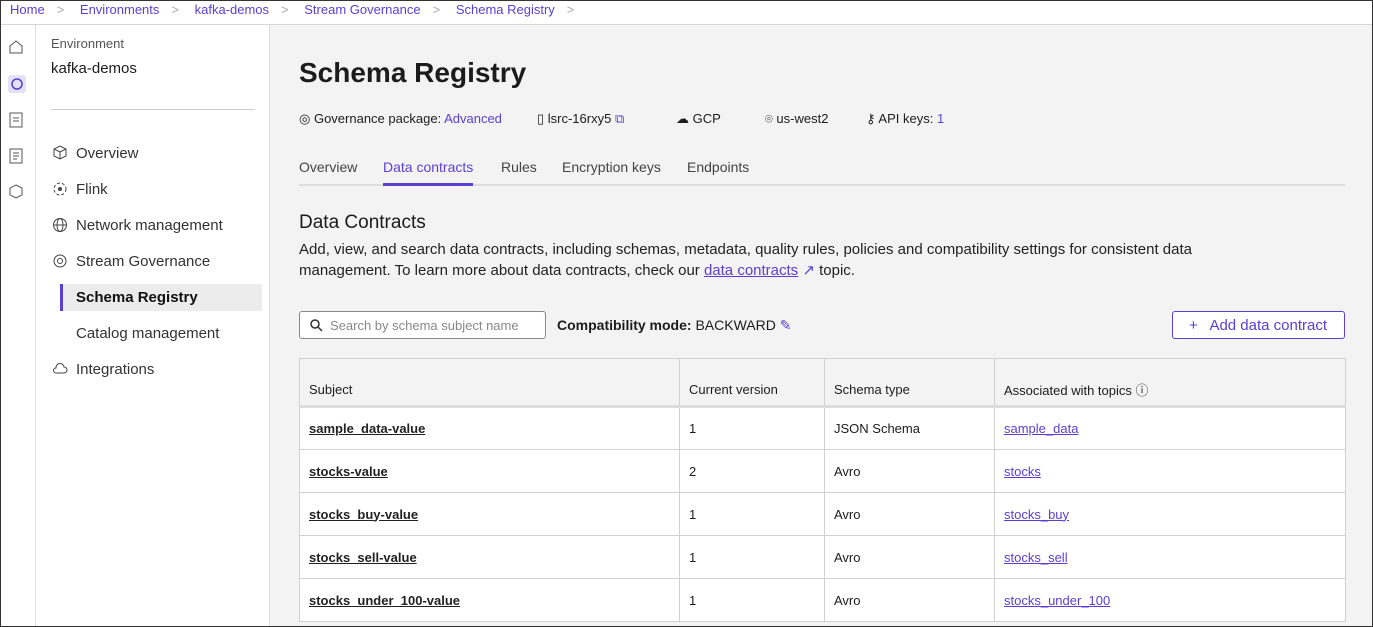  I want to click on tab: Rules, so click(519, 167).